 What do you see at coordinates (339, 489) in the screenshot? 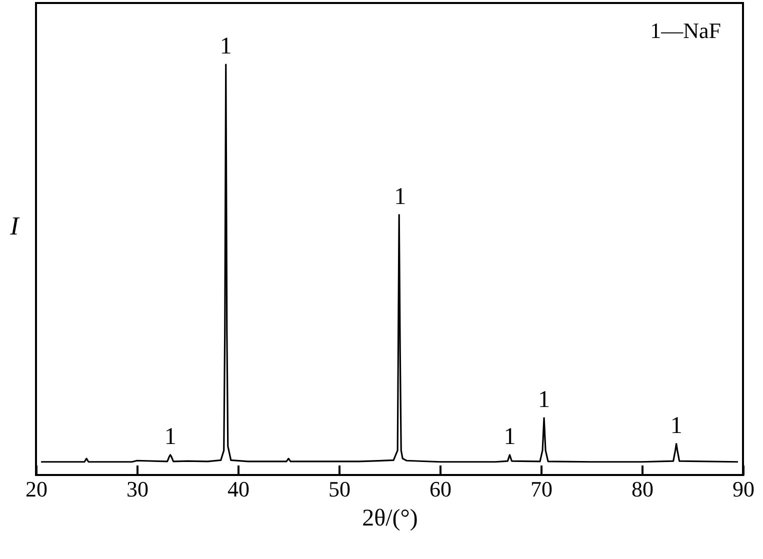
I see `x-tick-label: 50` at bounding box center [339, 489].